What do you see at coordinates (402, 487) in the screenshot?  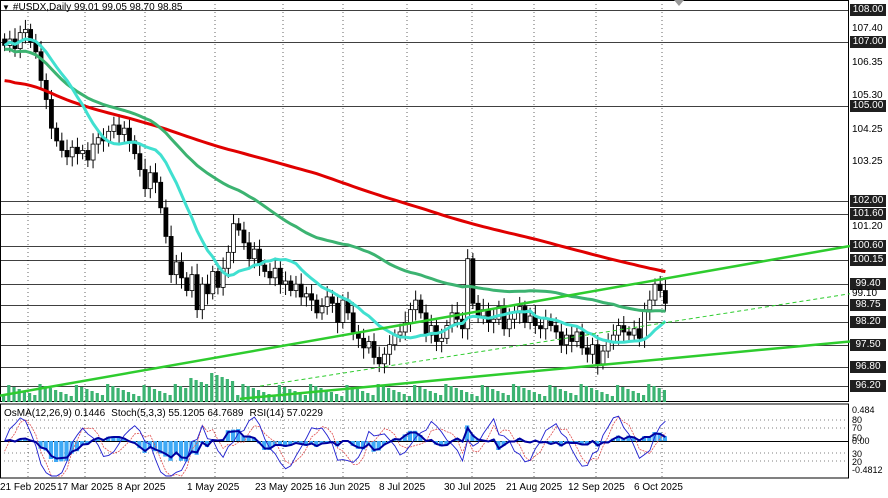 I see `date-tick-label: 8 Jul 2025` at bounding box center [402, 487].